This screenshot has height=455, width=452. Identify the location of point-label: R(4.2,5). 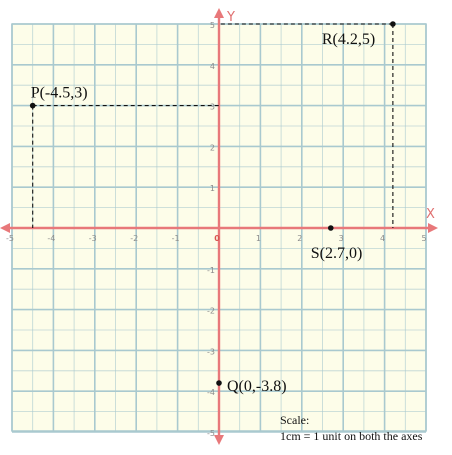
(348, 39).